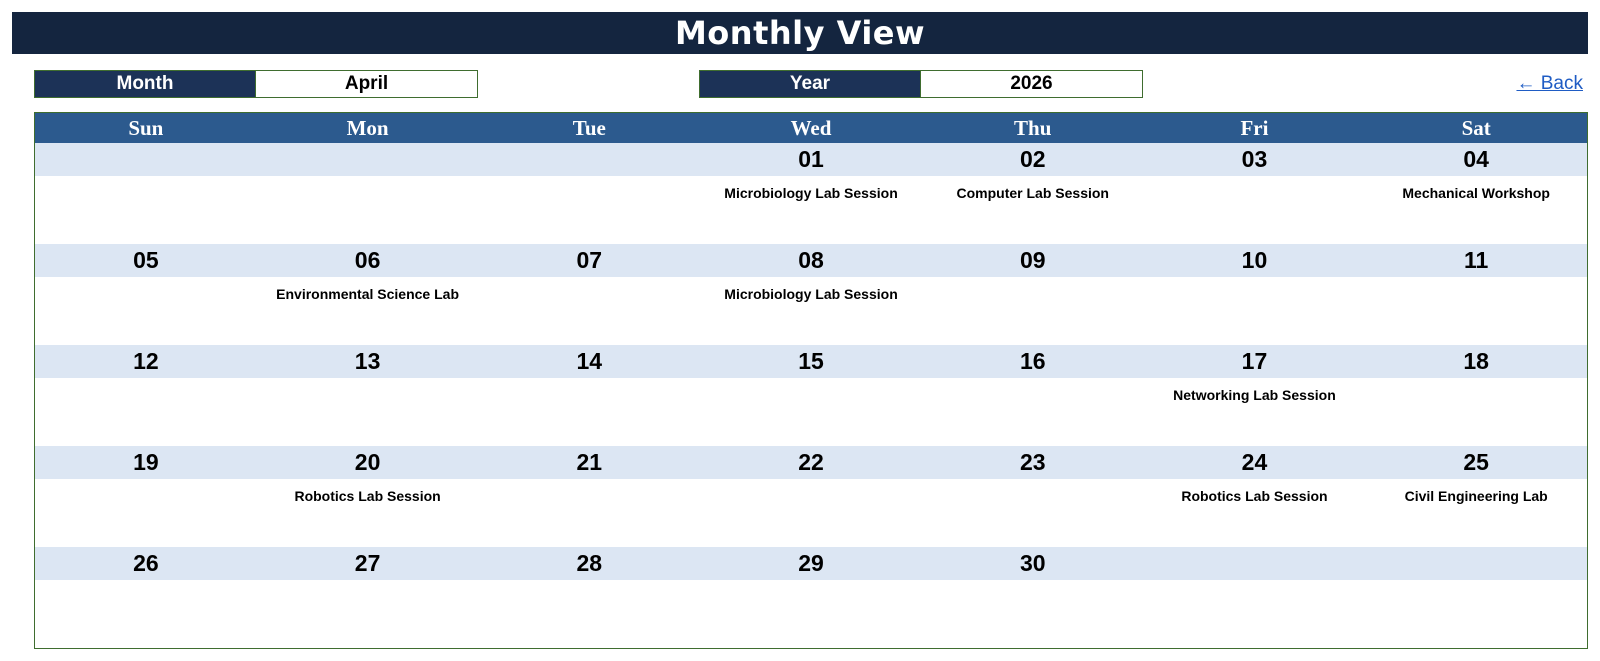 The width and height of the screenshot is (1600, 661). I want to click on day-number: 07, so click(589, 260).